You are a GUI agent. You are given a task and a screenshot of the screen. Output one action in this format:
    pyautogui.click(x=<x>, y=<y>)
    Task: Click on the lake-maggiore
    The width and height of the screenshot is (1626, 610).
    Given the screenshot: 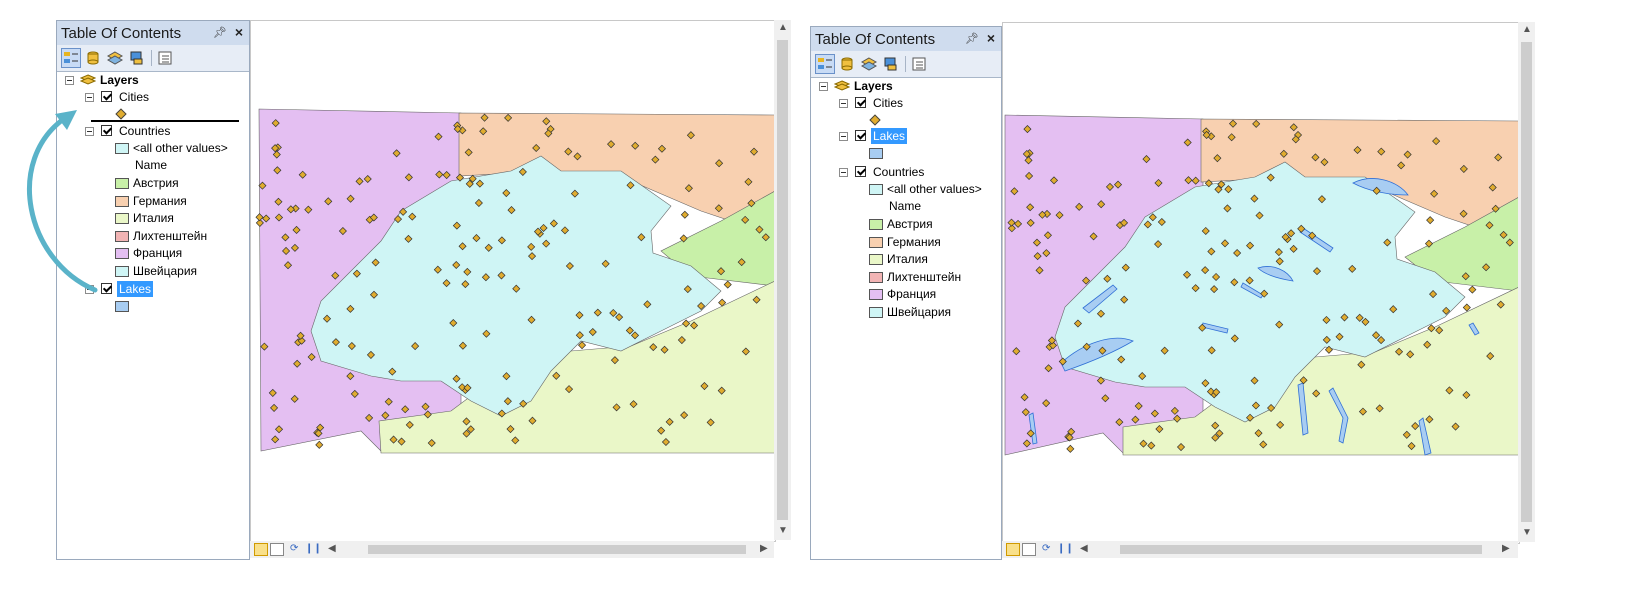 What is the action you would take?
    pyautogui.click(x=1303, y=409)
    